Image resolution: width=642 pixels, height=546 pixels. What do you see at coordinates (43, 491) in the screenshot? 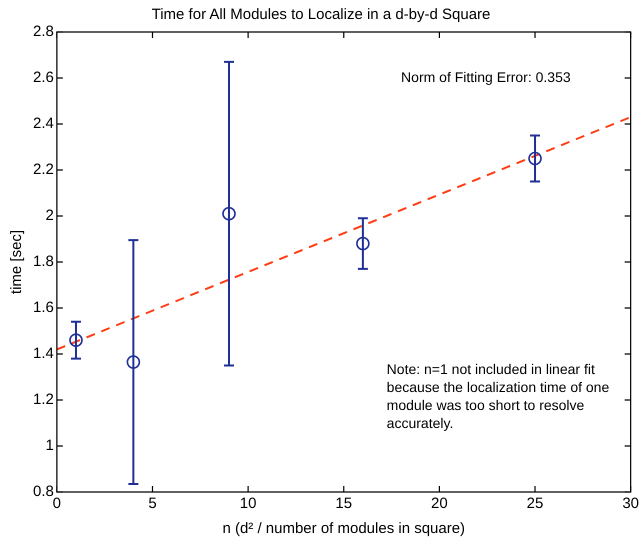
I see `y-tick-label: 0.8` at bounding box center [43, 491].